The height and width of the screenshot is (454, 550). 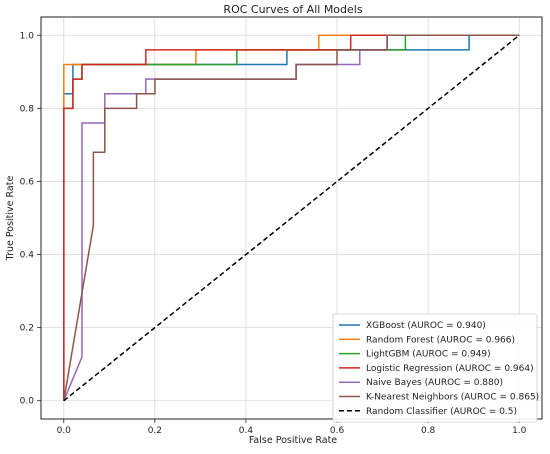 What do you see at coordinates (452, 398) in the screenshot?
I see `legend-label-5: K-Nearest Neighbors (AUROC = 0.865)` at bounding box center [452, 398].